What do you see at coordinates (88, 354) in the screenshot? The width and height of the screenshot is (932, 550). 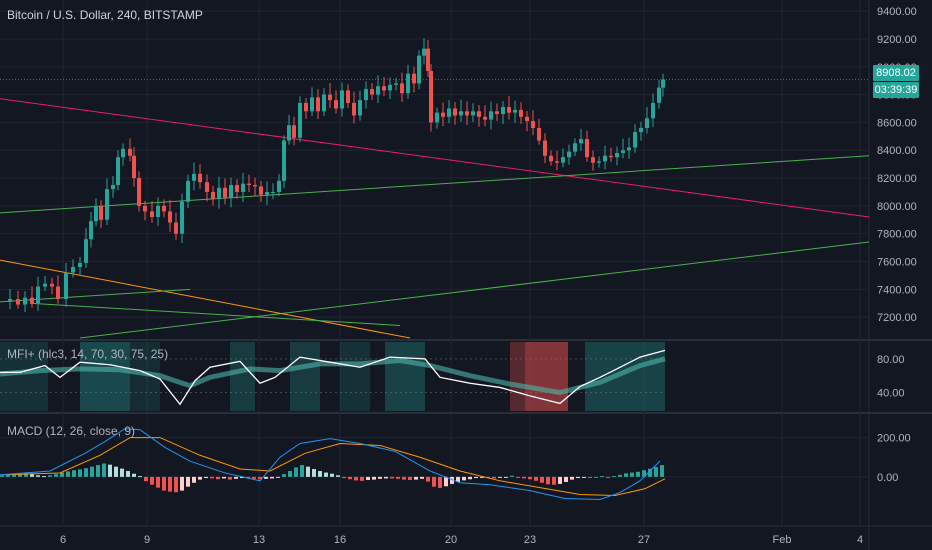 I see `mfi-indicator-label: MFI+ (hlc3, 14, 70, 30, 75, 25)` at bounding box center [88, 354].